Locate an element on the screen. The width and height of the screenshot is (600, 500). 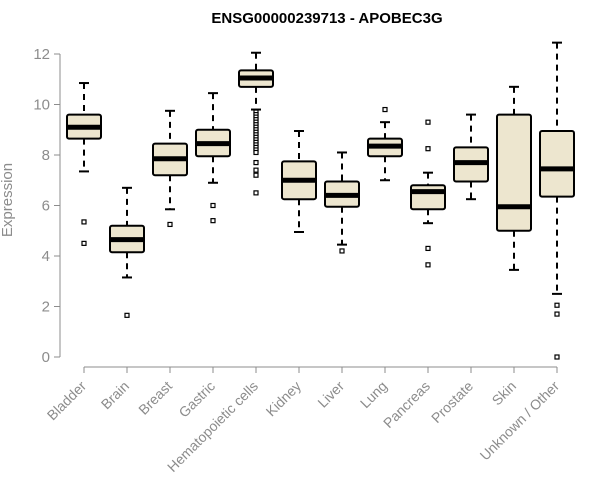
y-axis: 0 2 4 6 8 10 12 is located at coordinates (47, 206).